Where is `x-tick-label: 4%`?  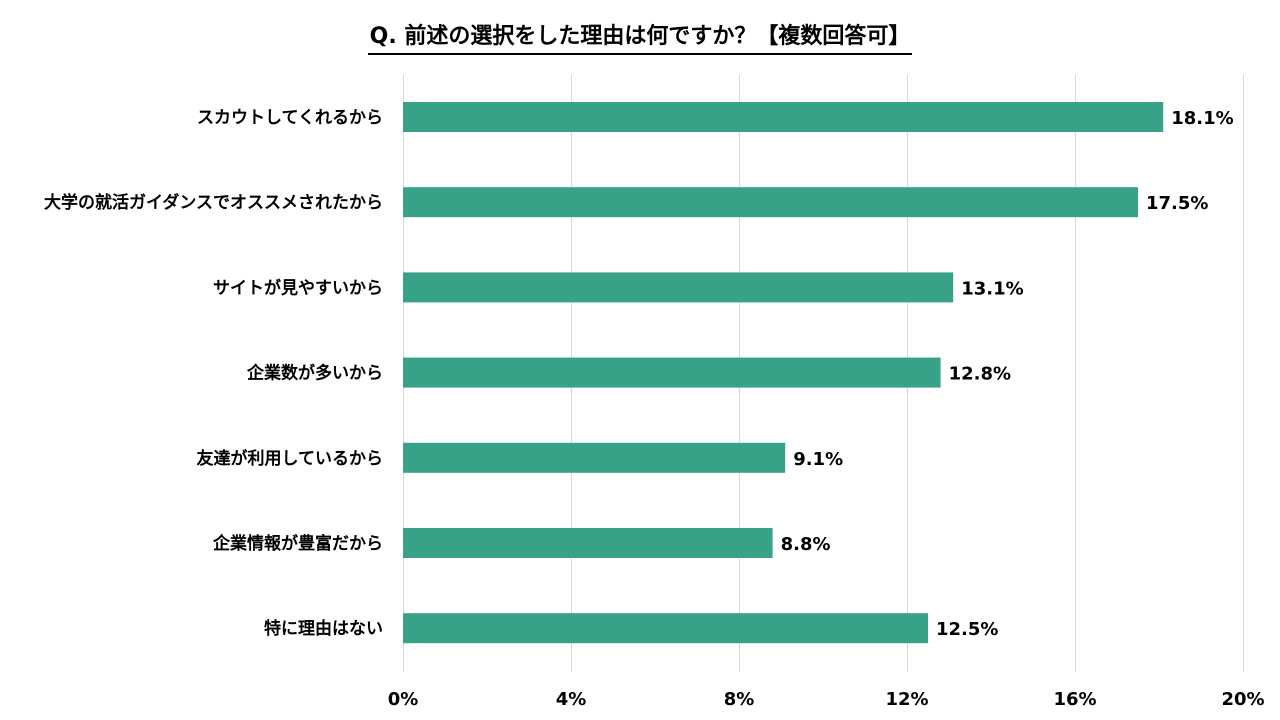
x-tick-label: 4% is located at coordinates (571, 699).